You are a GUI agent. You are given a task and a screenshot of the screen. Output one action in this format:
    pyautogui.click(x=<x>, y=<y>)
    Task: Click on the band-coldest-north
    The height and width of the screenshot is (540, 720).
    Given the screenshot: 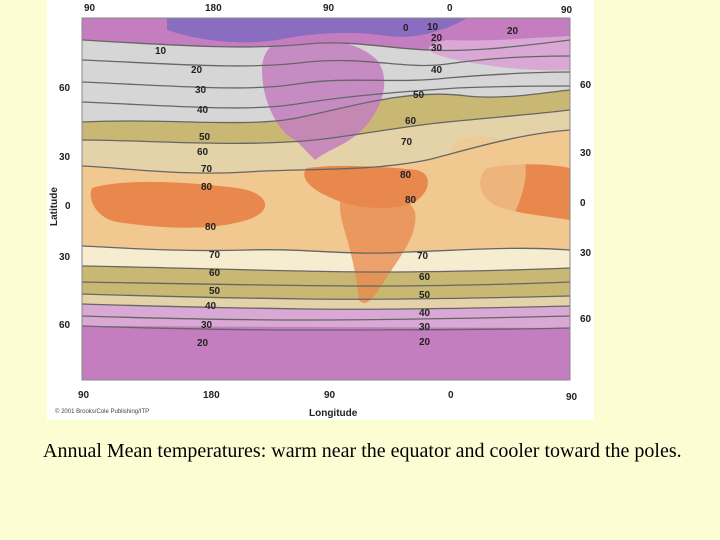 What is the action you would take?
    pyautogui.click(x=317, y=30)
    